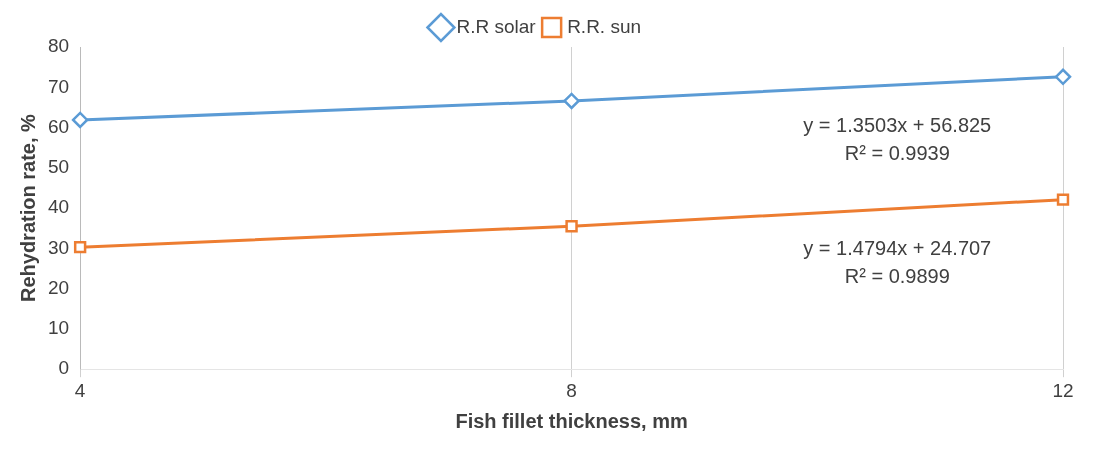  Describe the element at coordinates (897, 262) in the screenshot. I see `annotation: y = 1.4794x + 24.707 R² = 0.9899` at that location.